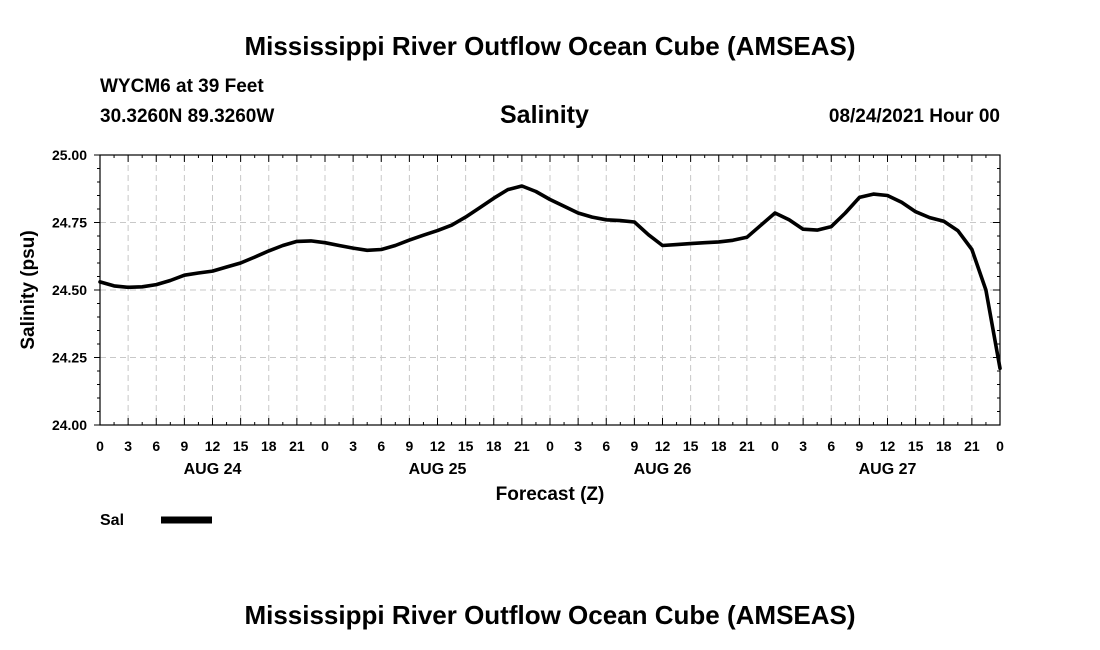  What do you see at coordinates (112, 520) in the screenshot?
I see `legend-label: Sal` at bounding box center [112, 520].